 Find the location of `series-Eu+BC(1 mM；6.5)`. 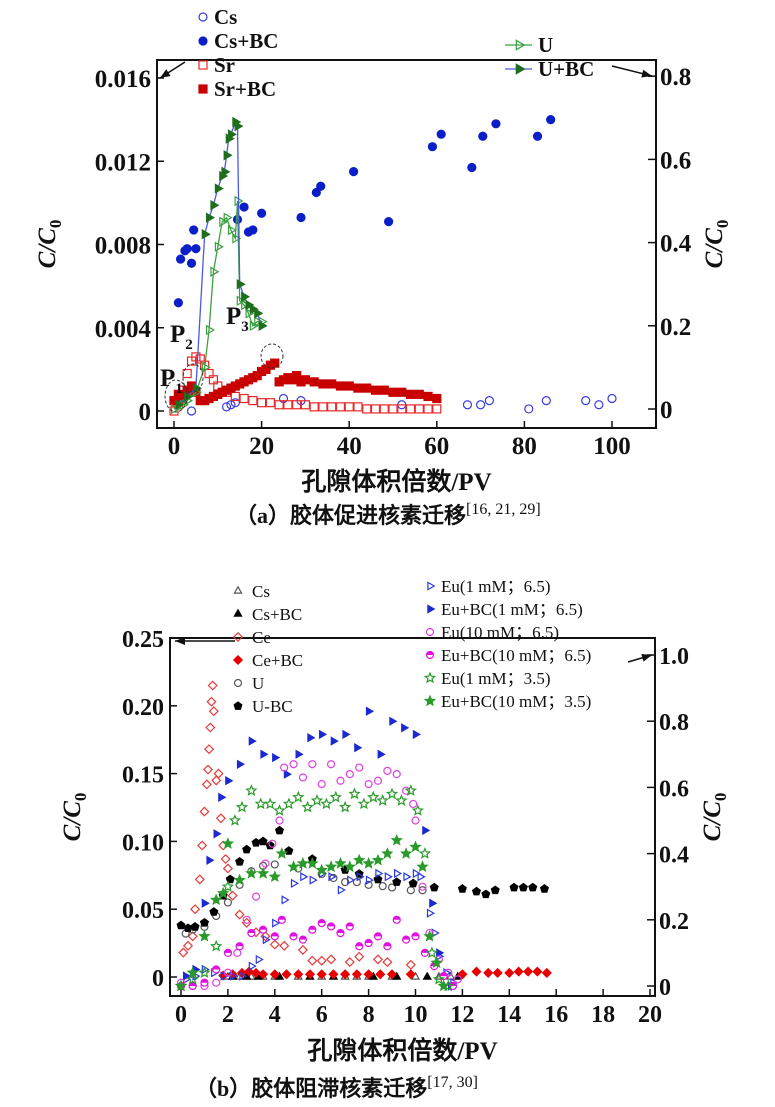

series-Eu+BC(1 mM；6.5) is located at coordinates (320, 848).